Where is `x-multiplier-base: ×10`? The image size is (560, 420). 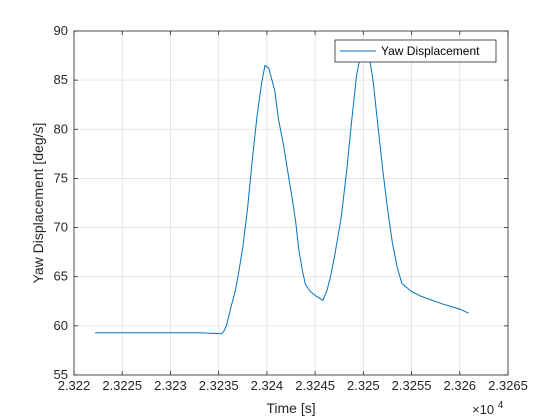
x-multiplier-base: ×10 is located at coordinates (483, 409).